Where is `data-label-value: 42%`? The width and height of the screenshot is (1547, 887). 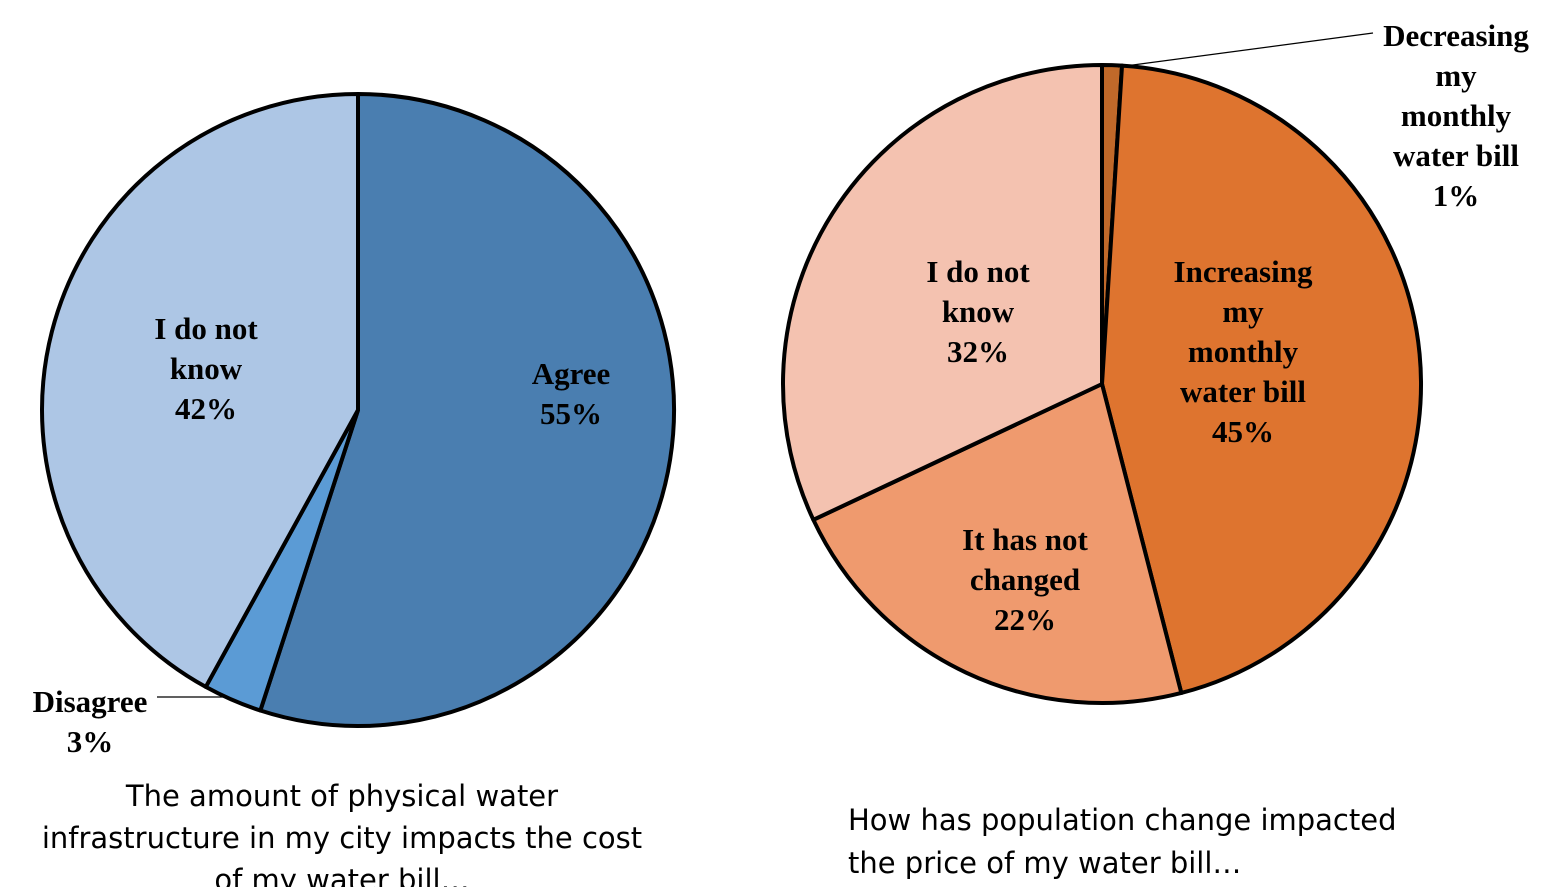 data-label-value: 42% is located at coordinates (206, 408).